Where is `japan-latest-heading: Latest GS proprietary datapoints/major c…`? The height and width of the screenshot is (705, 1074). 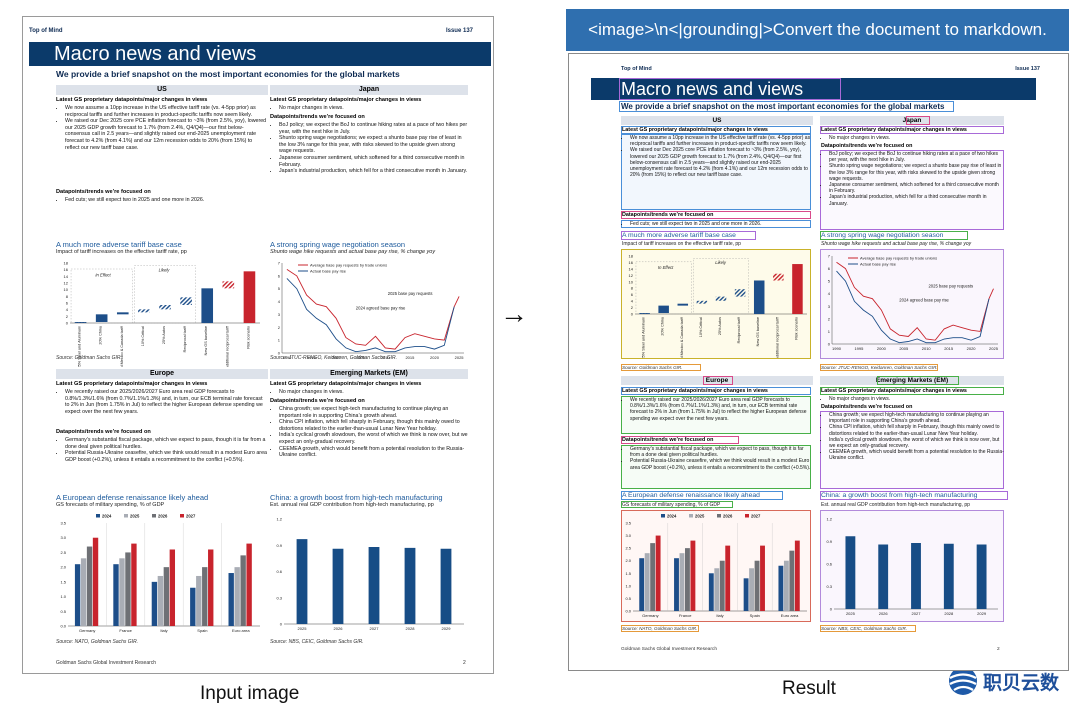 japan-latest-heading: Latest GS proprietary datapoints/major c… is located at coordinates (346, 100).